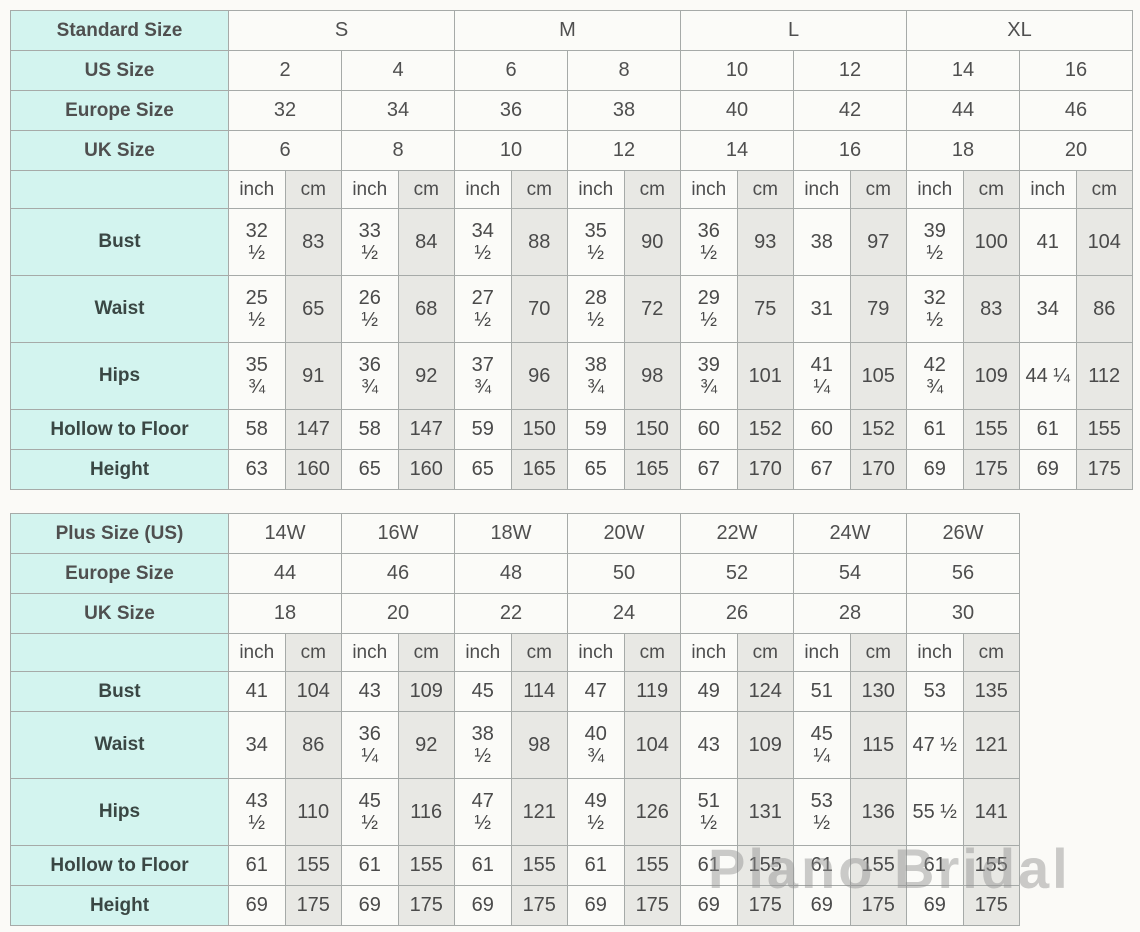  What do you see at coordinates (539, 429) in the screenshot?
I see `measurement-cell: 150` at bounding box center [539, 429].